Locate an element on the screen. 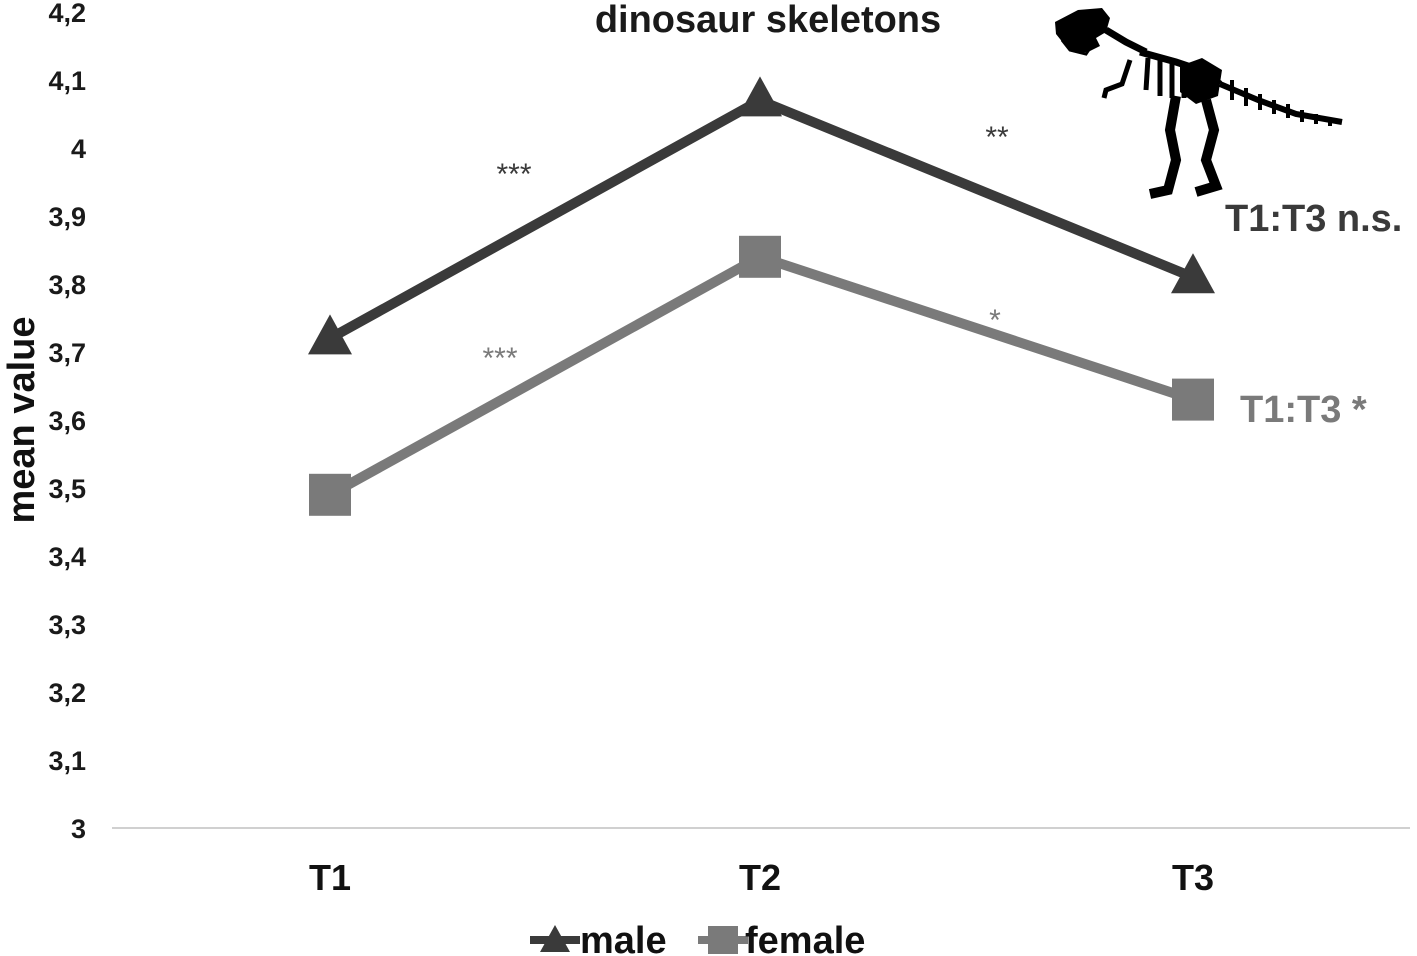 Image resolution: width=1417 pixels, height=956 pixels. x-tick-label: T2 is located at coordinates (760, 877).